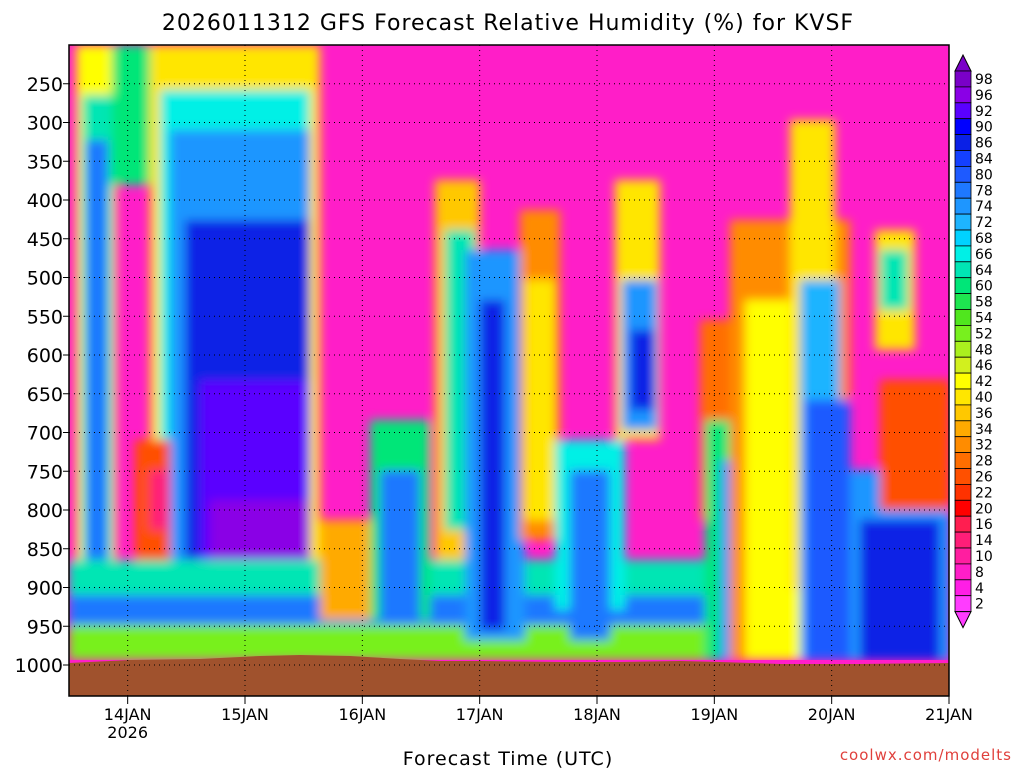  What do you see at coordinates (832, 714) in the screenshot?
I see `x-tick-label-20: 20JAN` at bounding box center [832, 714].